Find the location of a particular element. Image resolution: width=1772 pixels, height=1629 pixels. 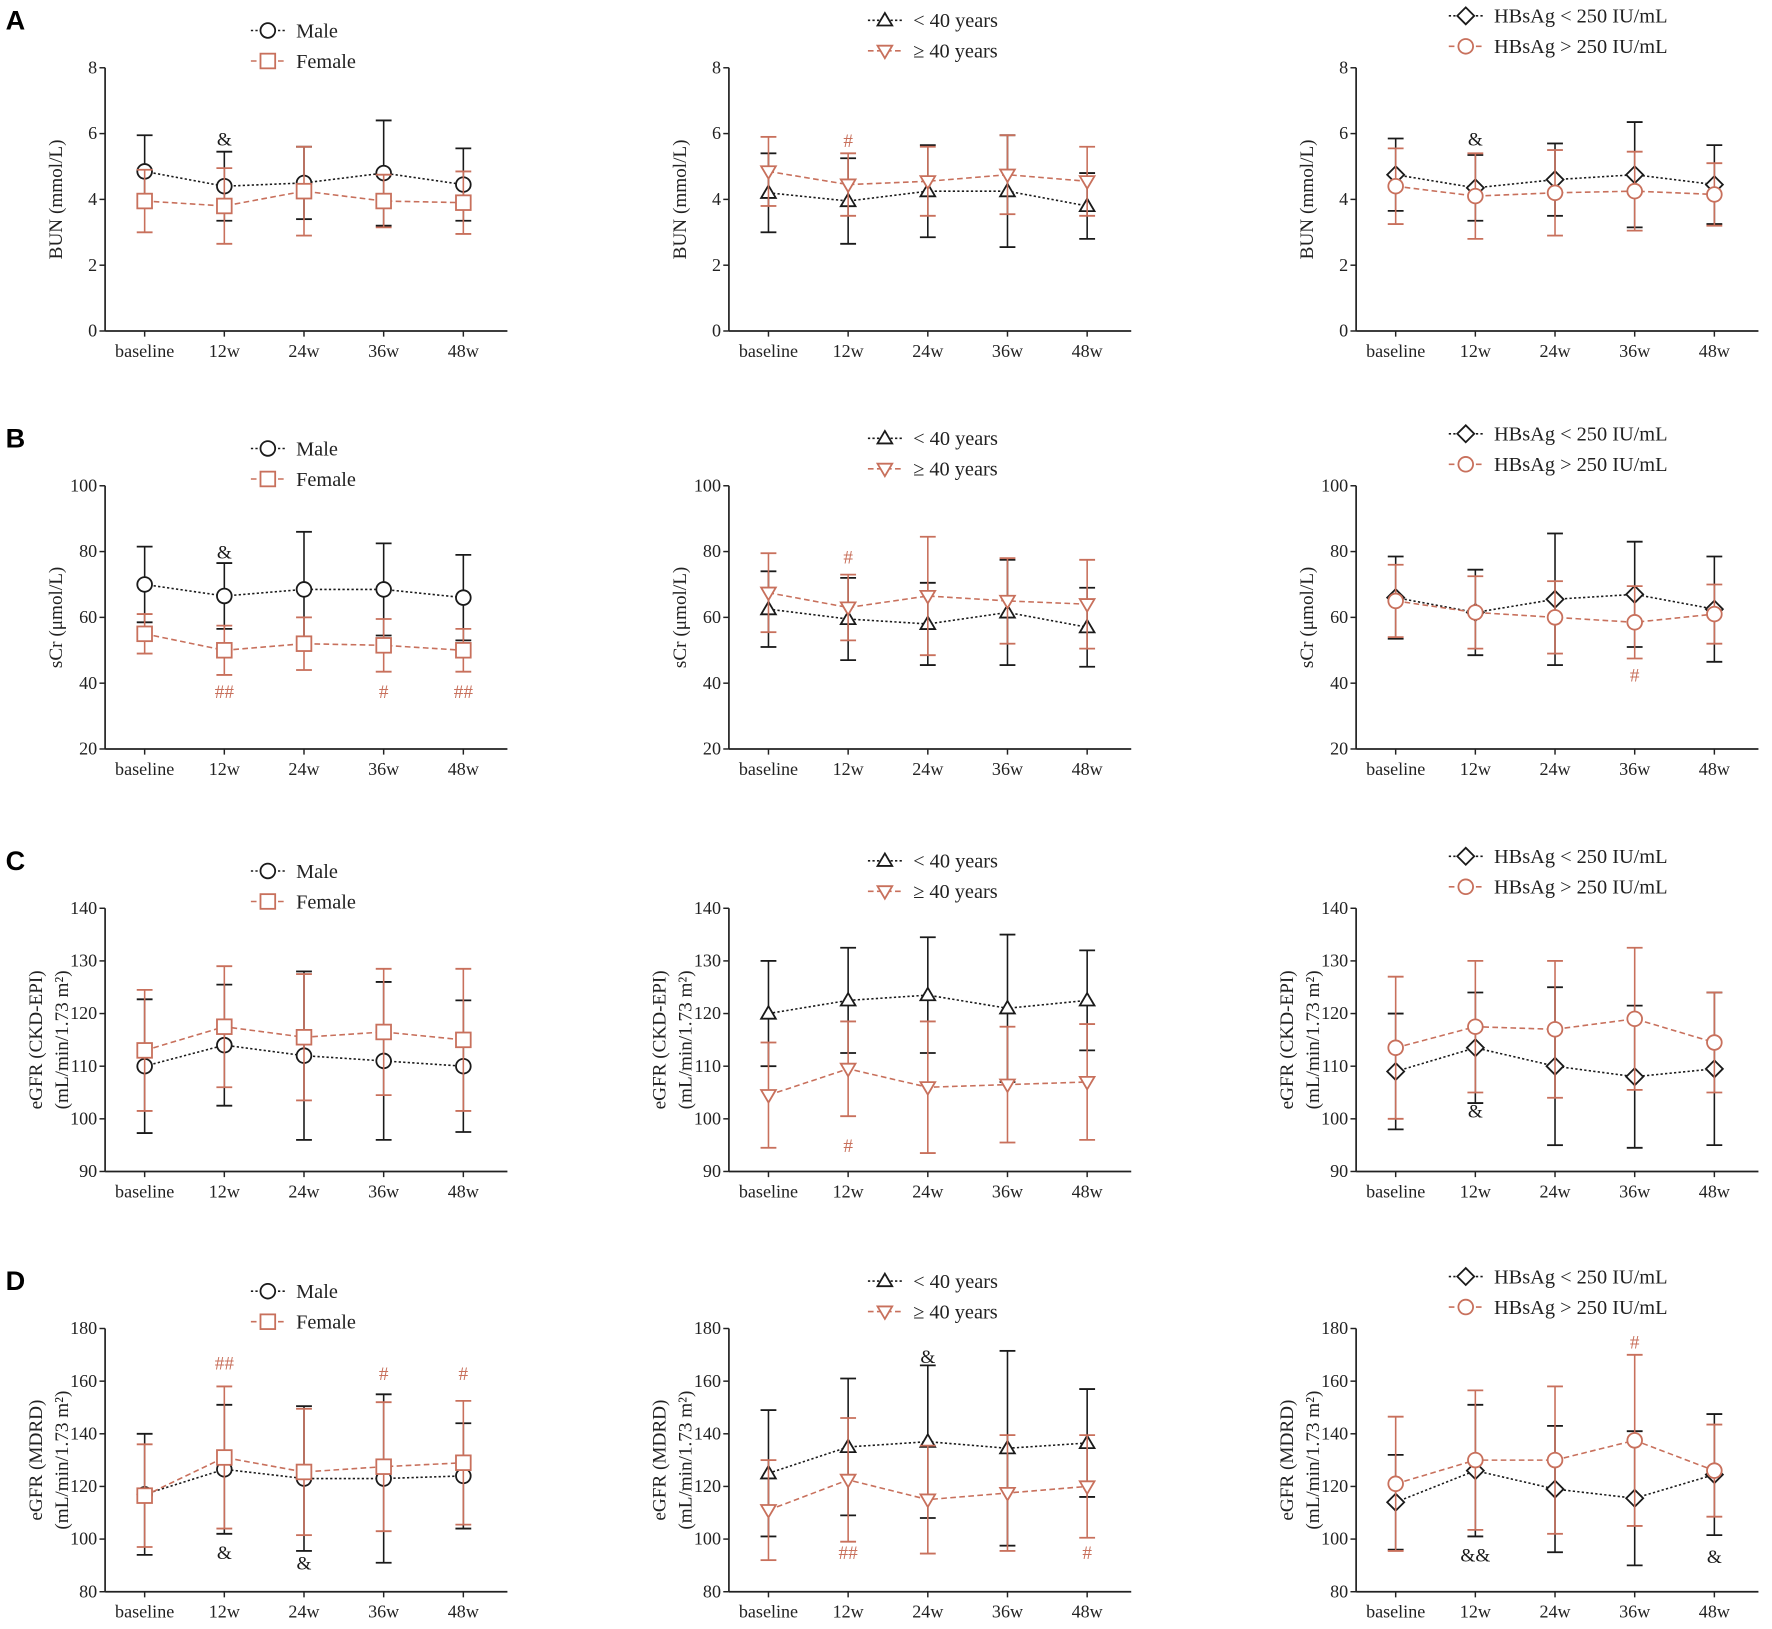

legend-label: HBsAg > 250 IU/mL is located at coordinates (1581, 47).